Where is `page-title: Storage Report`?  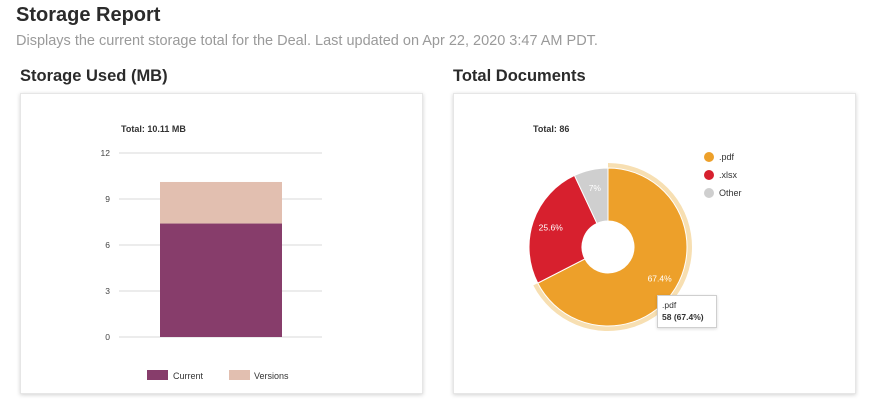
page-title: Storage Report is located at coordinates (88, 15).